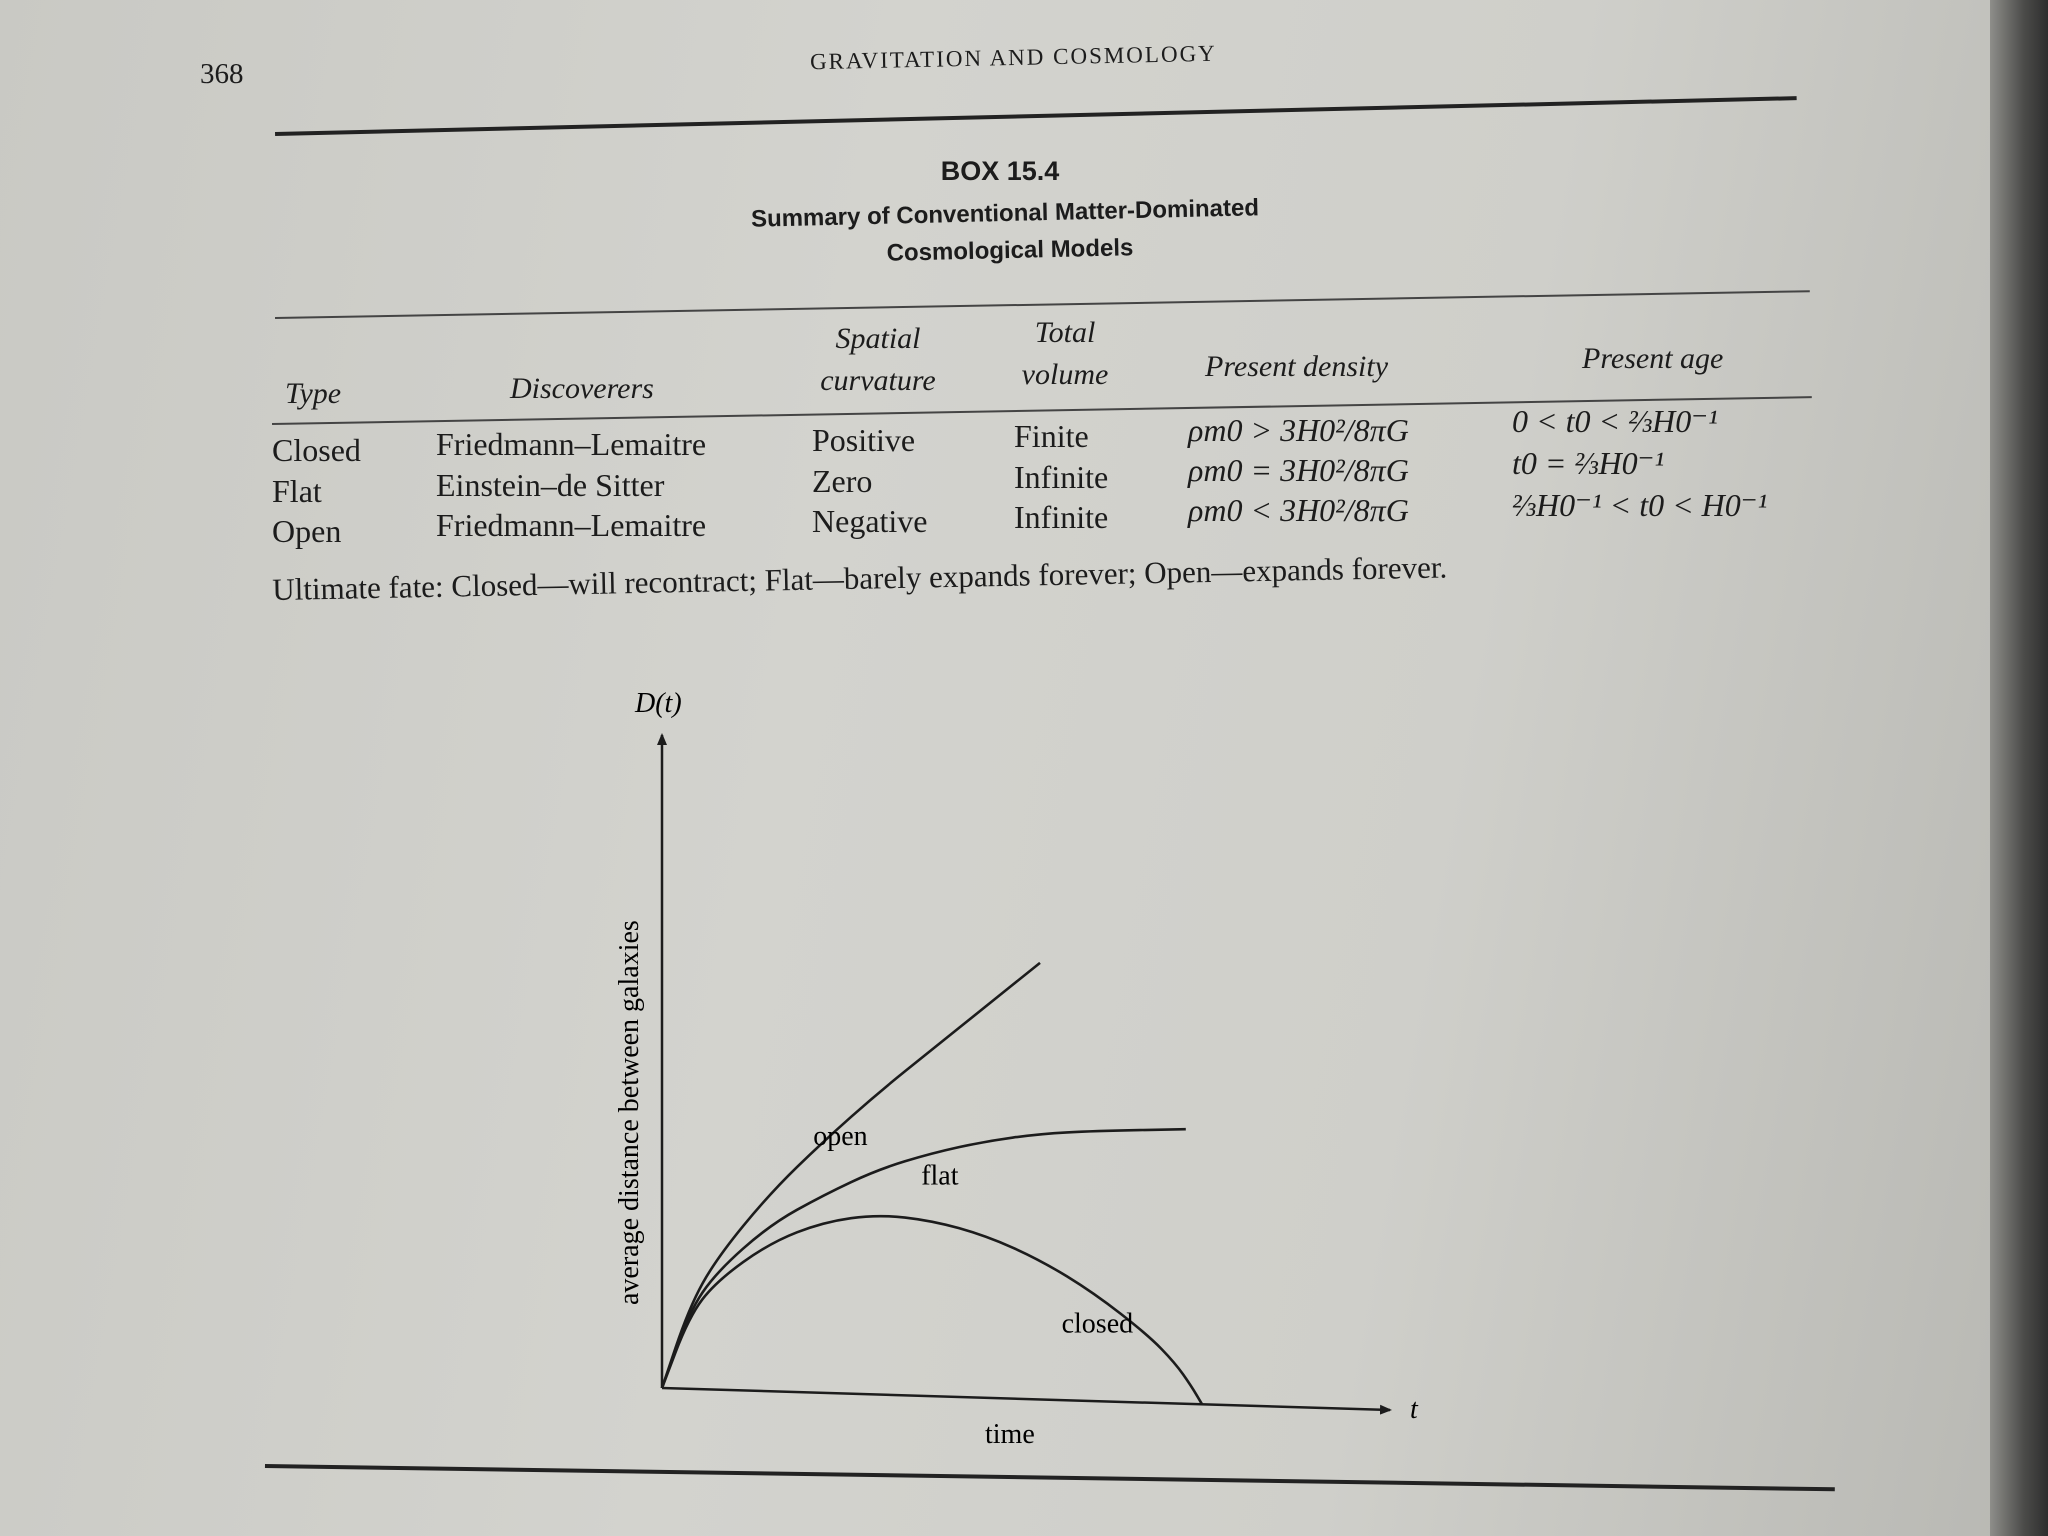 This screenshot has height=1536, width=2048. Describe the element at coordinates (1640, 505) in the screenshot. I see `row-open-age: ⅔H0⁻¹ < t0 < H0⁻¹` at that location.